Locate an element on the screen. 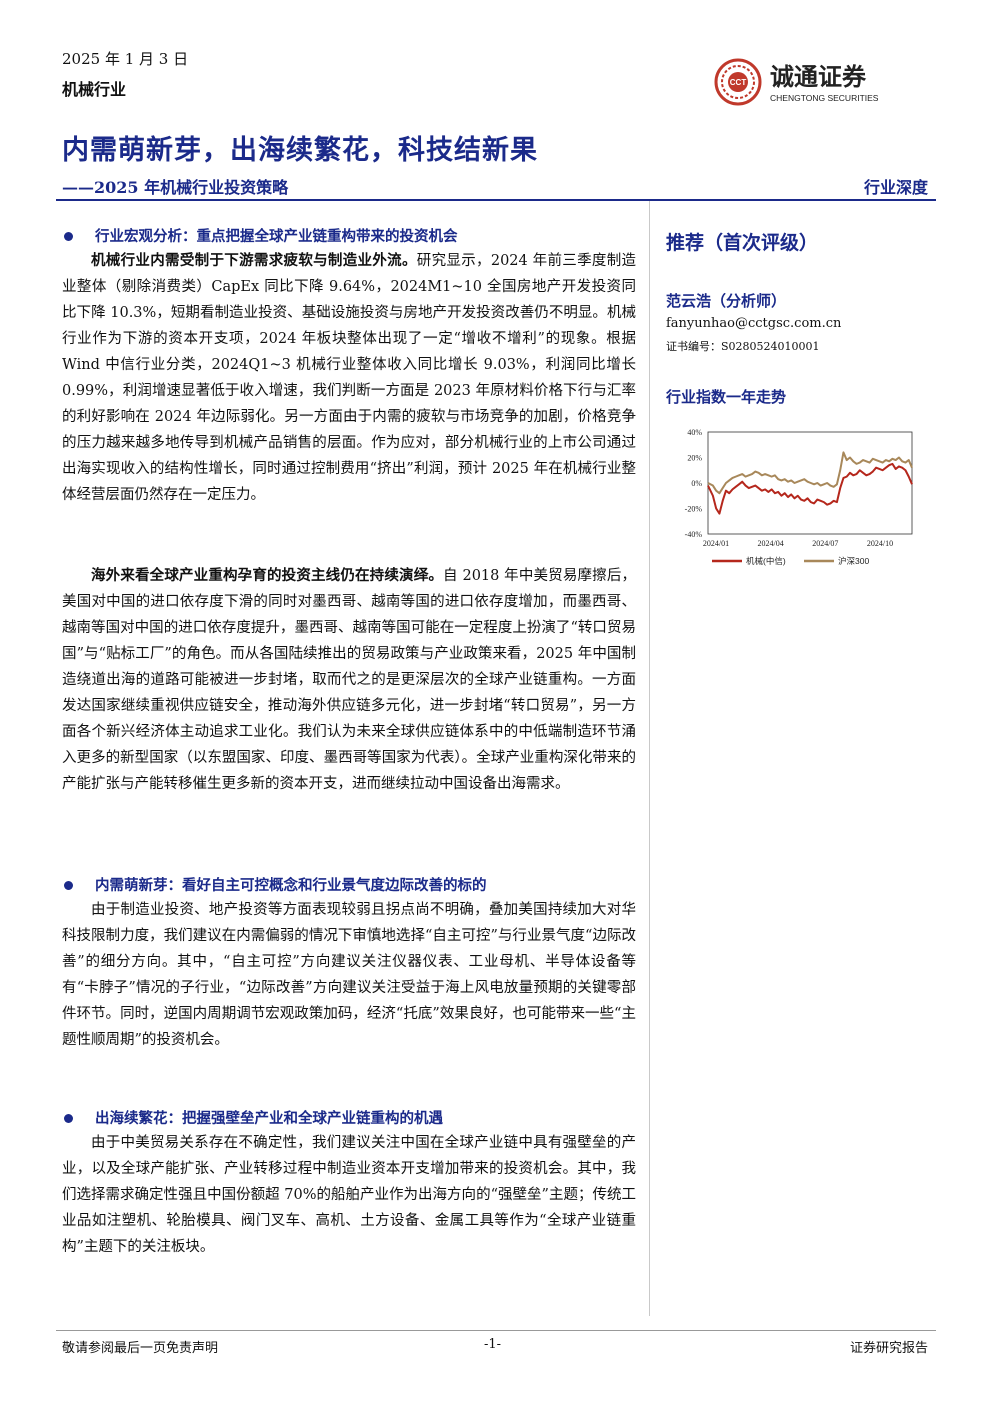 This screenshot has height=1403, width=992. logo-mark: CCT is located at coordinates (738, 82).